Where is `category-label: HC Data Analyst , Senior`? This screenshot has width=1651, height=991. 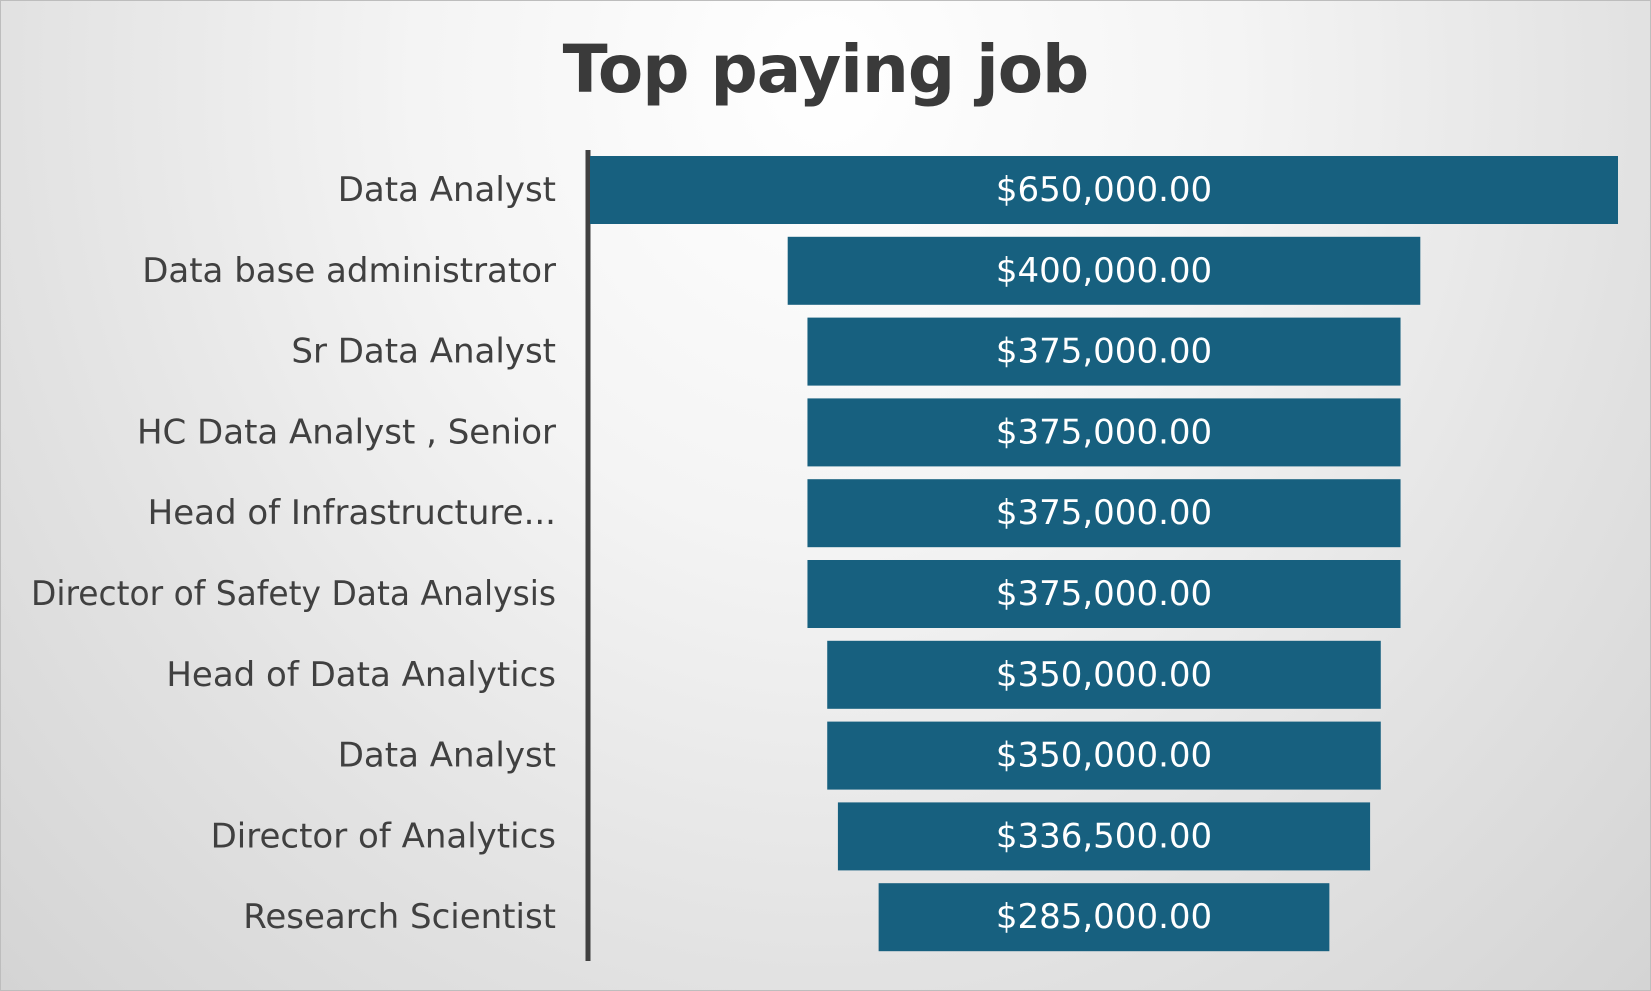 category-label: HC Data Analyst , Senior is located at coordinates (346, 432).